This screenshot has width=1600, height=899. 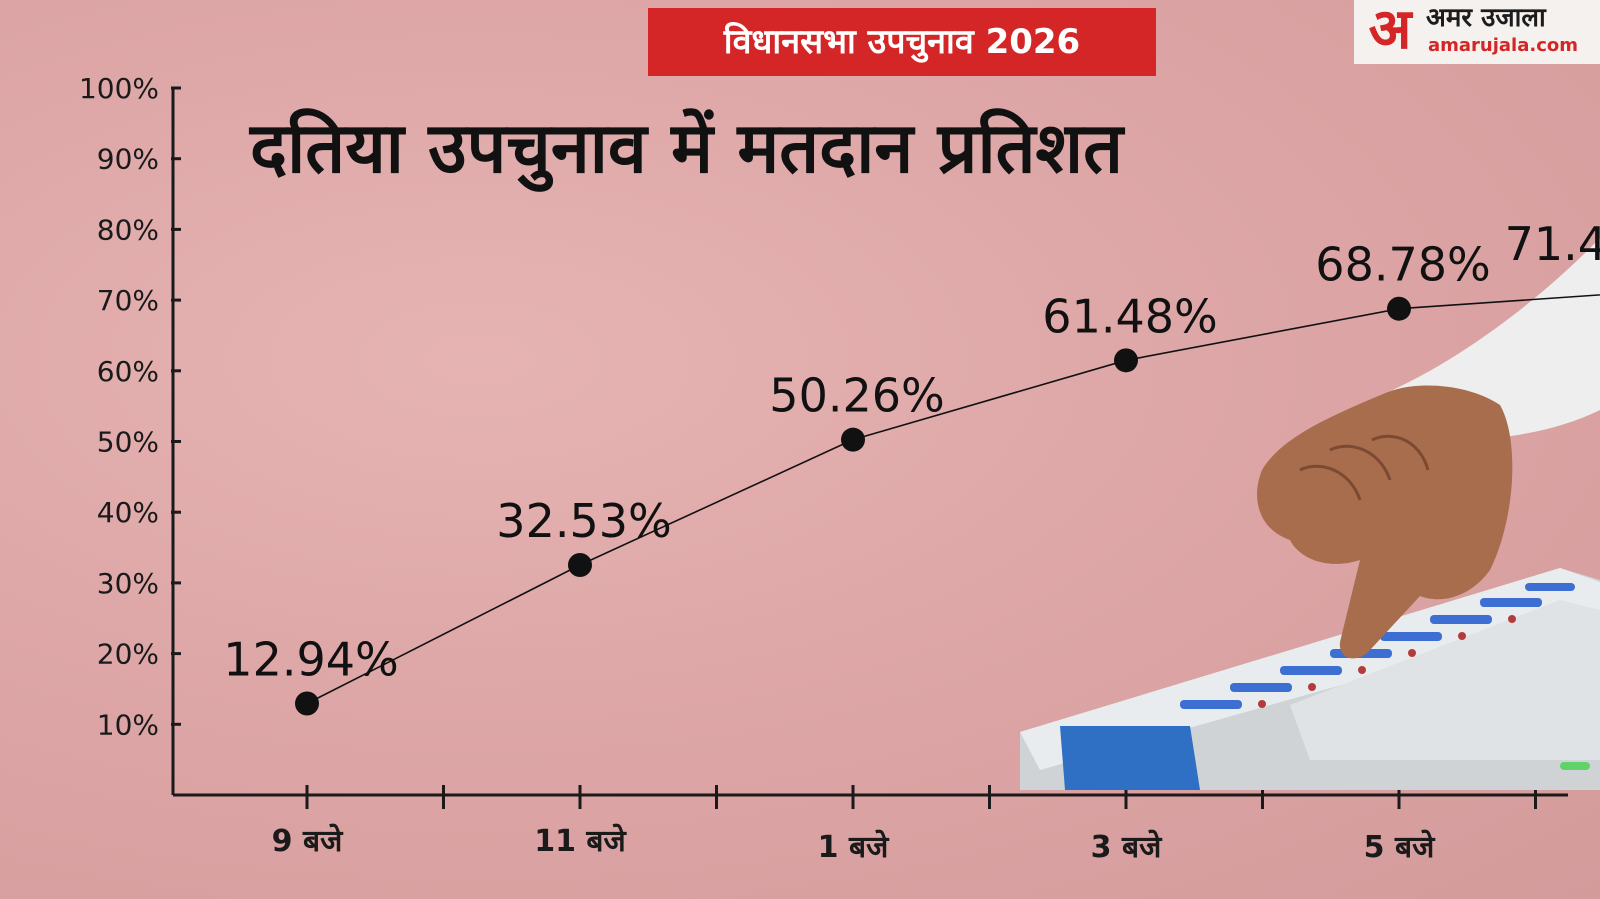 What do you see at coordinates (128, 300) in the screenshot?
I see `y-tick-label: 70%` at bounding box center [128, 300].